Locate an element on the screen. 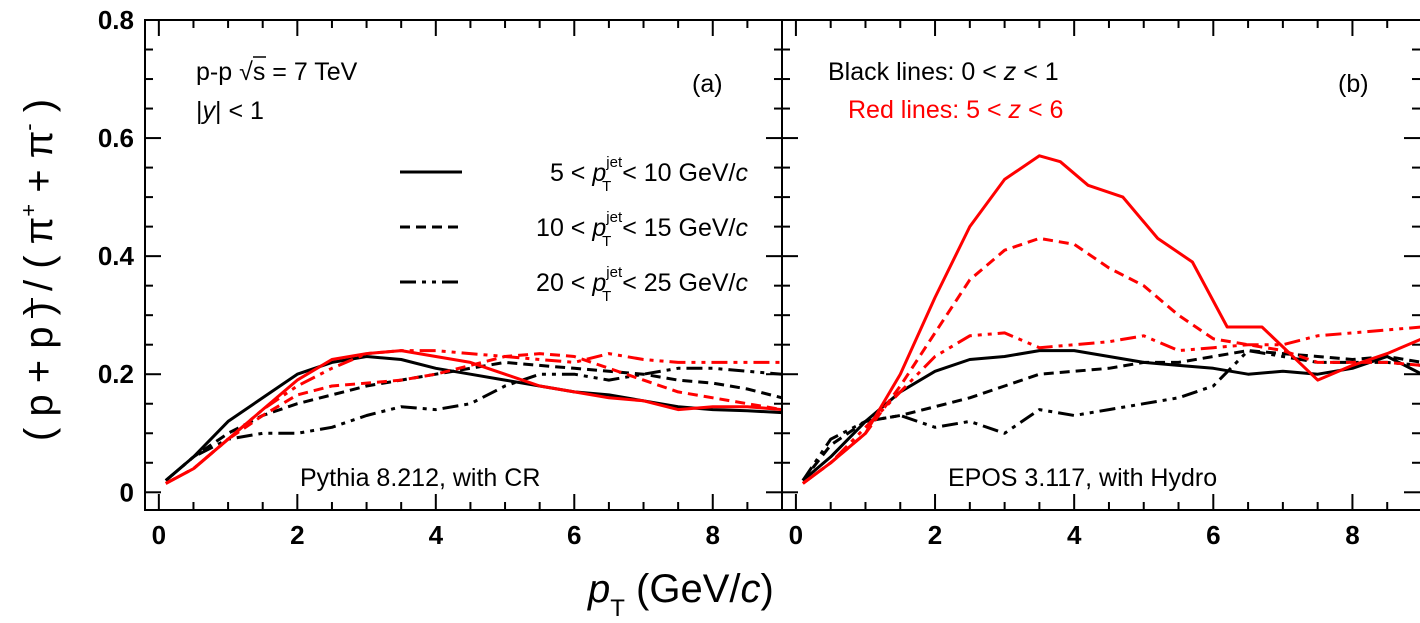 The width and height of the screenshot is (1420, 623). y-tick-label: 0.4 is located at coordinates (116, 256).